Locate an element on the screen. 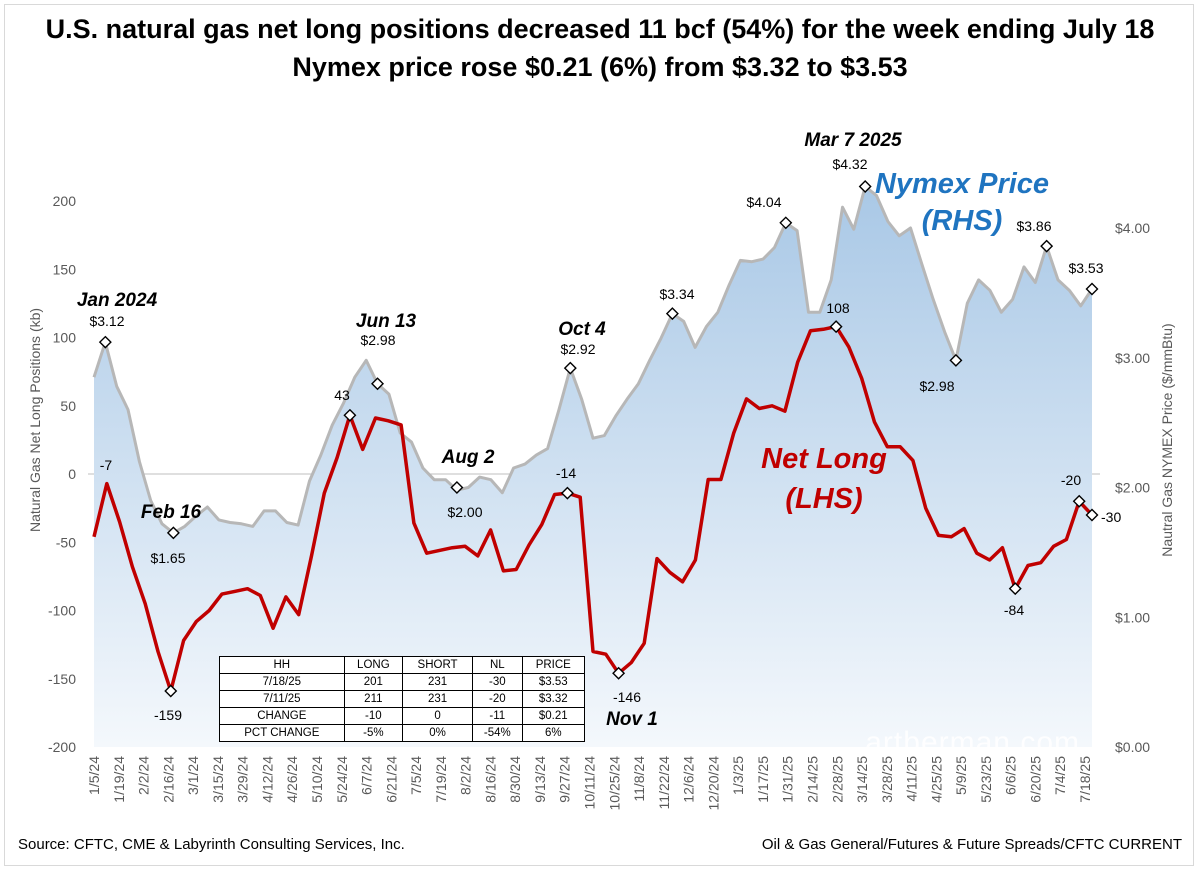 The height and width of the screenshot is (871, 1200). x-axis-tick-label: 1/31/25 is located at coordinates (788, 779).